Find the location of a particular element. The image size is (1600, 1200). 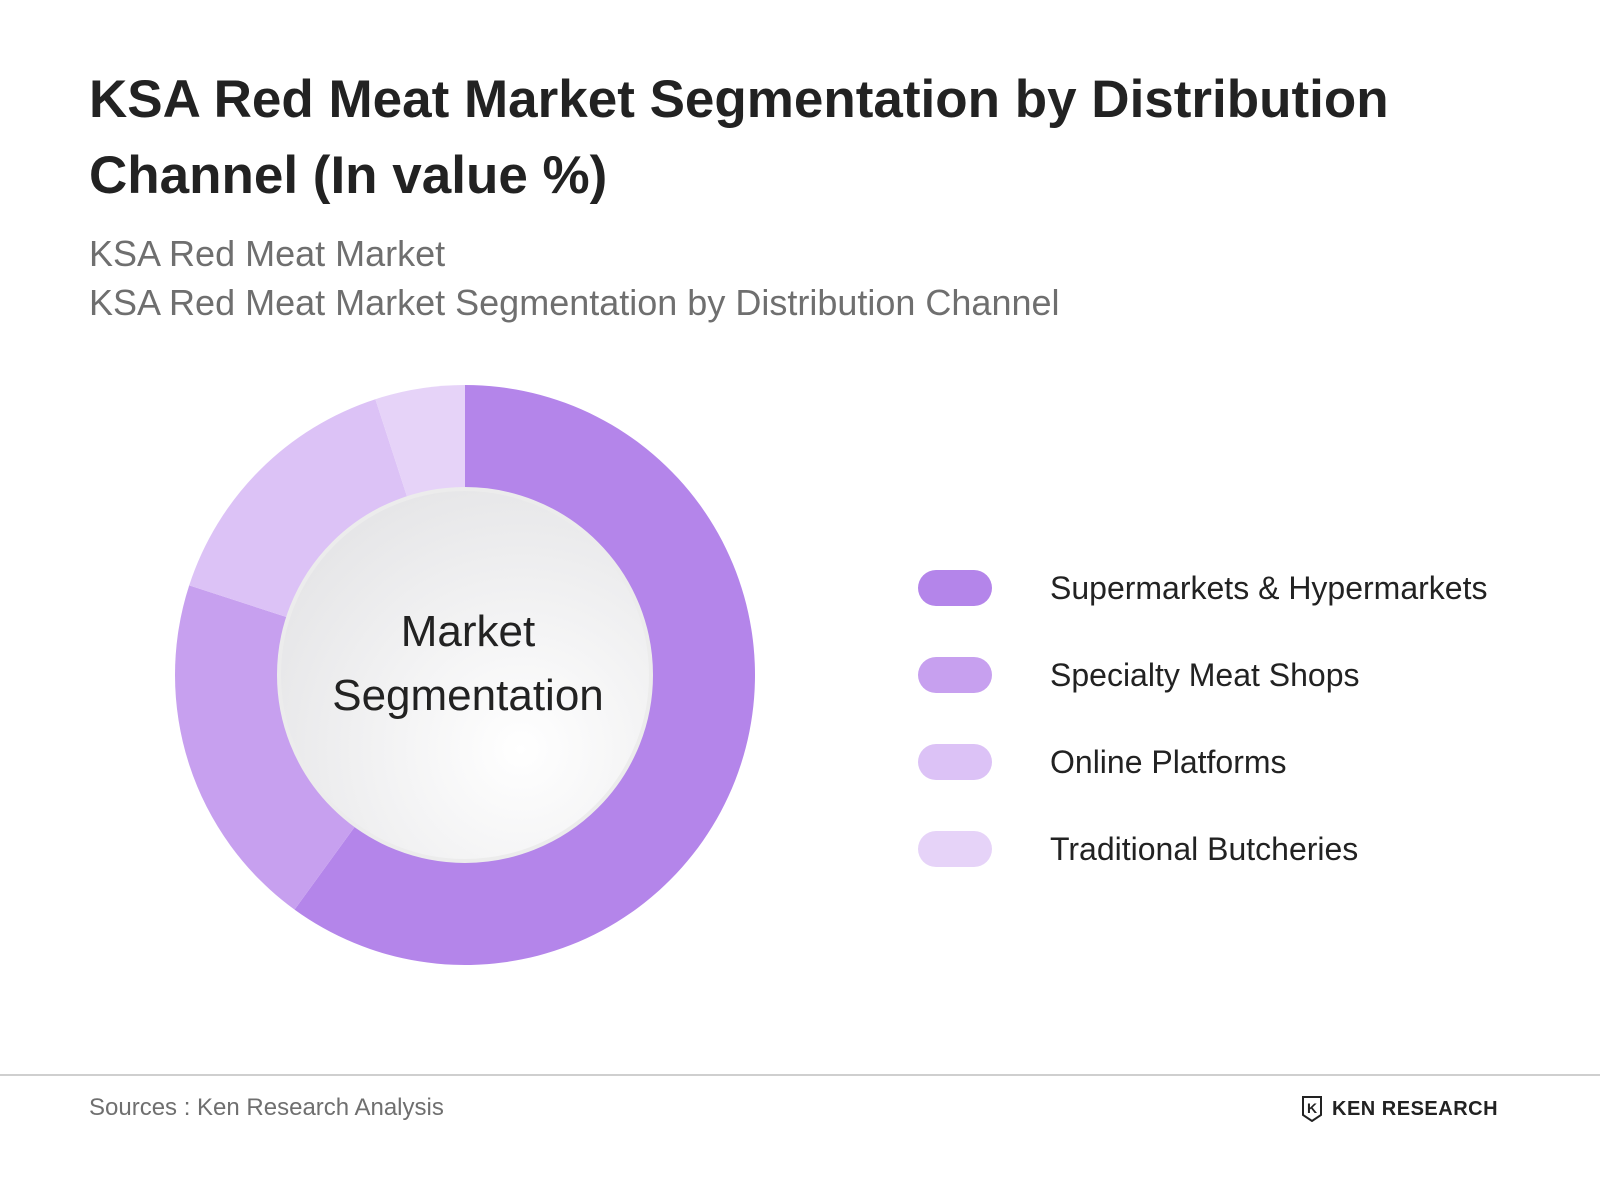

legend-item-supermarkets: Supermarkets & Hypermarkets is located at coordinates (1248, 603).